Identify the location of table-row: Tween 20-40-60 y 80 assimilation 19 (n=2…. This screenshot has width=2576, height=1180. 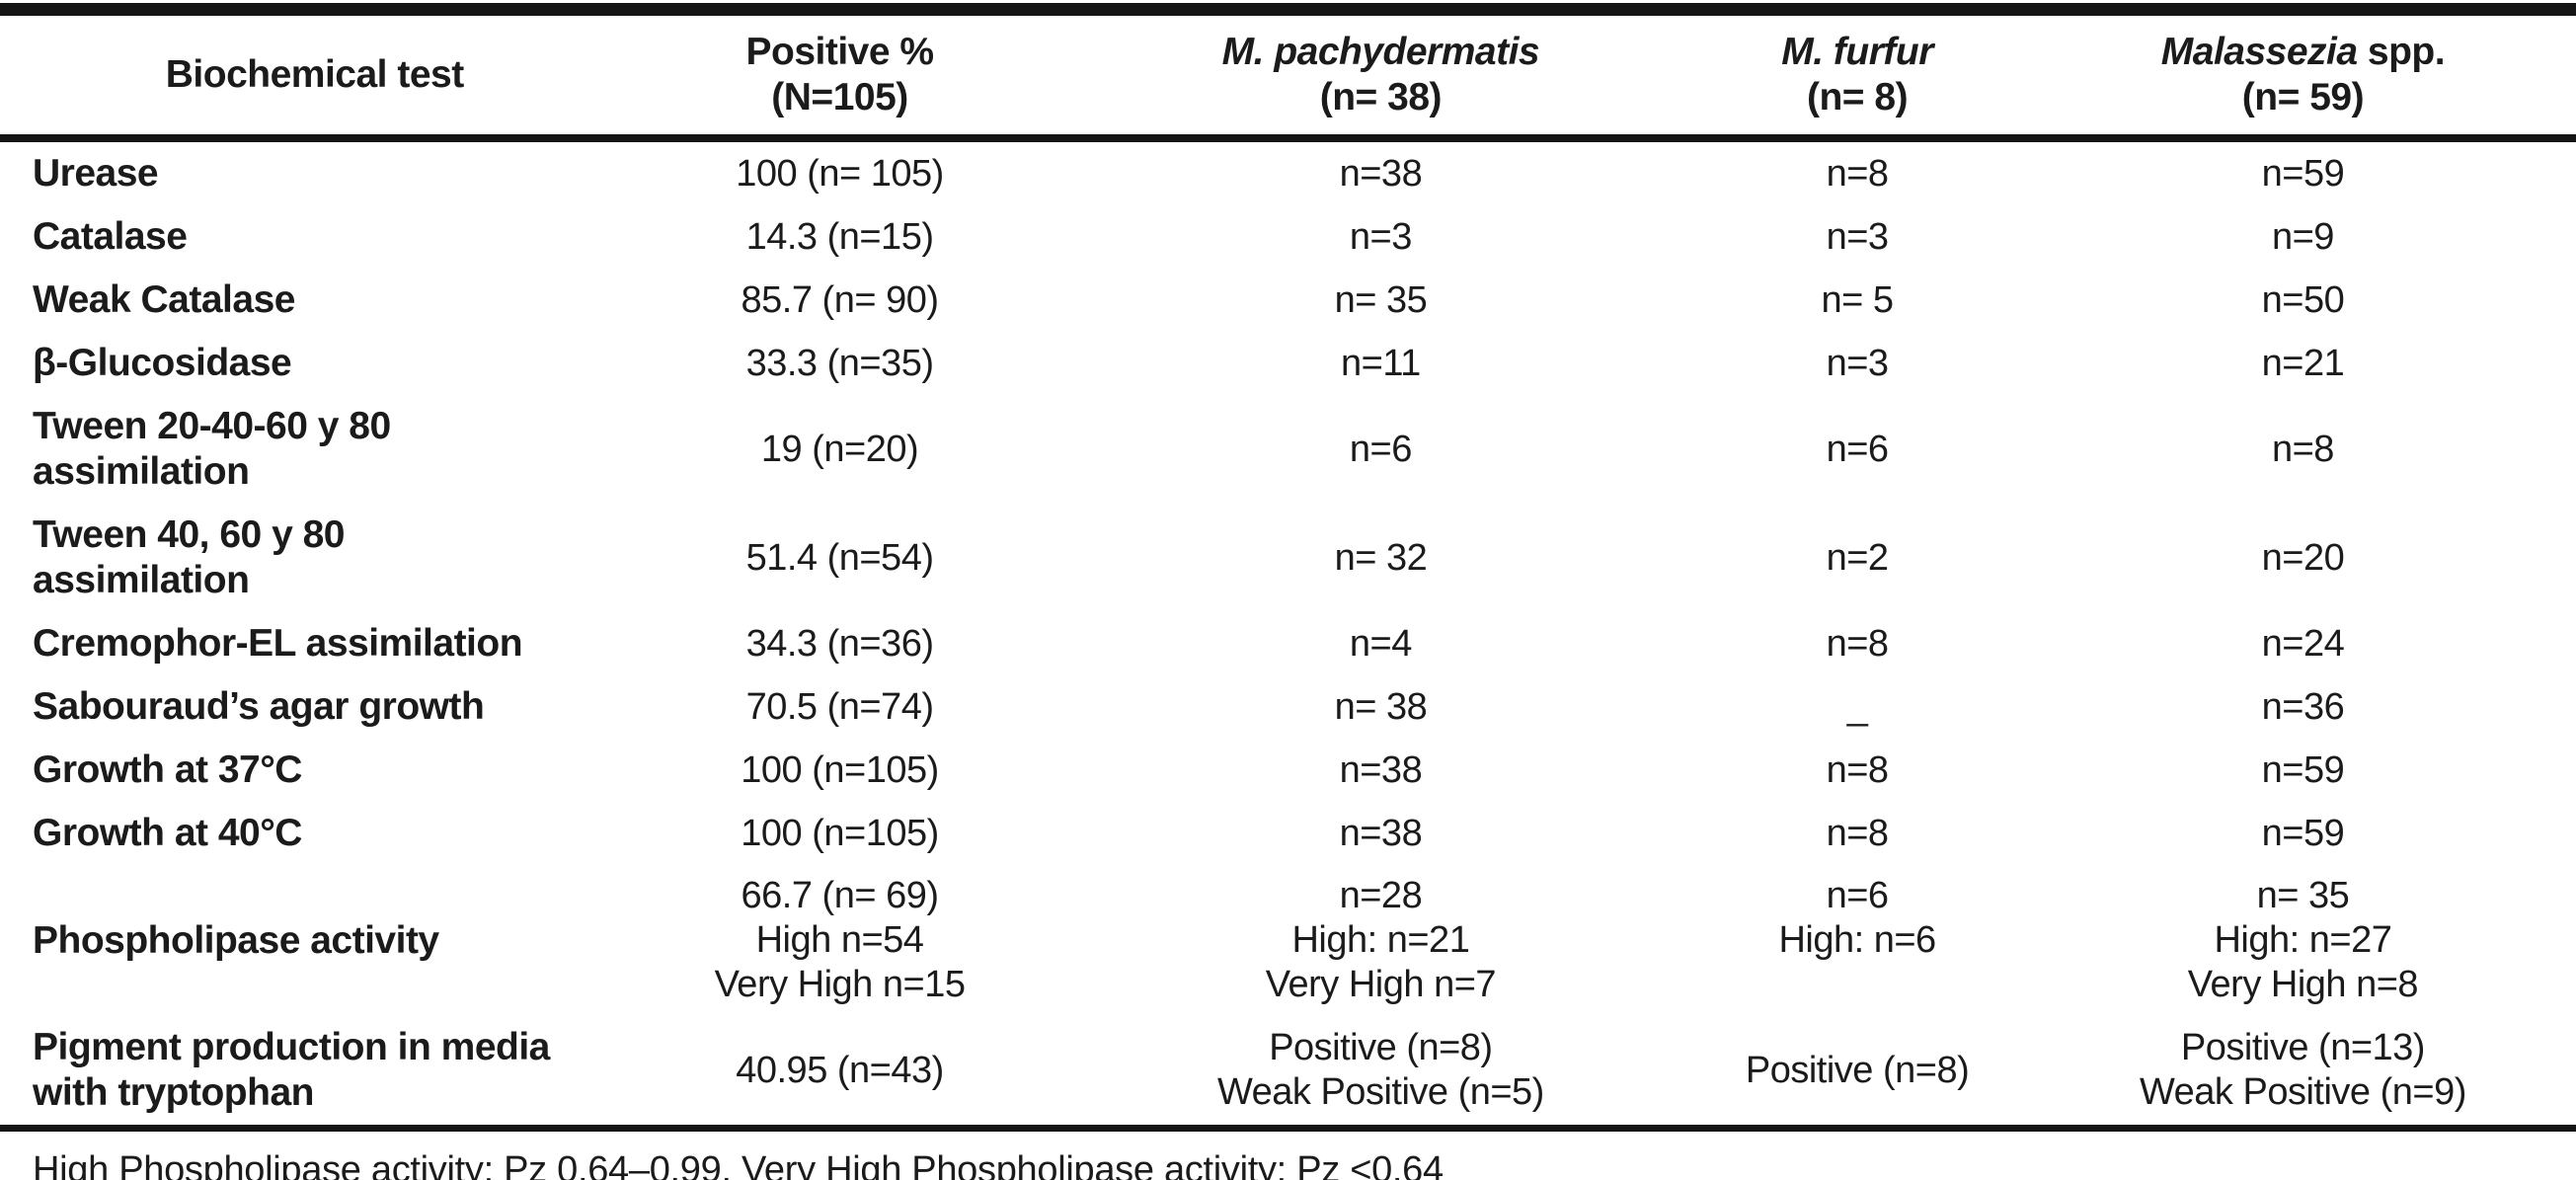
(1288, 449).